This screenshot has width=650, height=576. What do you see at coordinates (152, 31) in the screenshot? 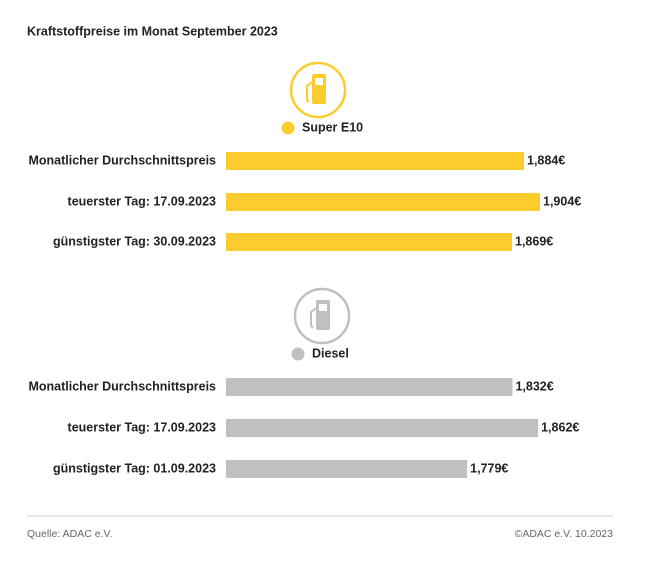
I see `chart-title: Kraftstoffpreise im Monat September 2023` at bounding box center [152, 31].